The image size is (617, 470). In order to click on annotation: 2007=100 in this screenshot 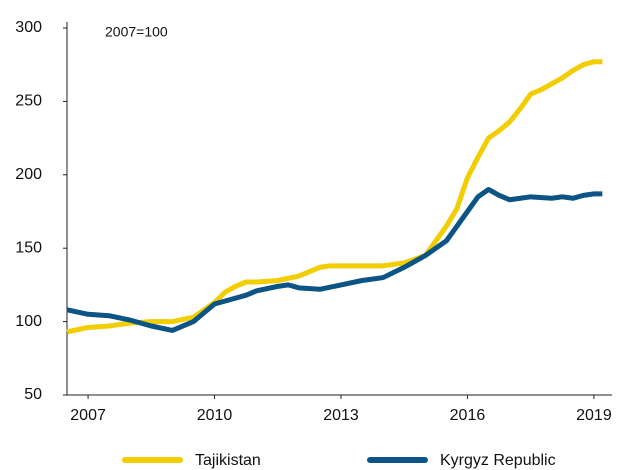, I will do `click(136, 32)`.